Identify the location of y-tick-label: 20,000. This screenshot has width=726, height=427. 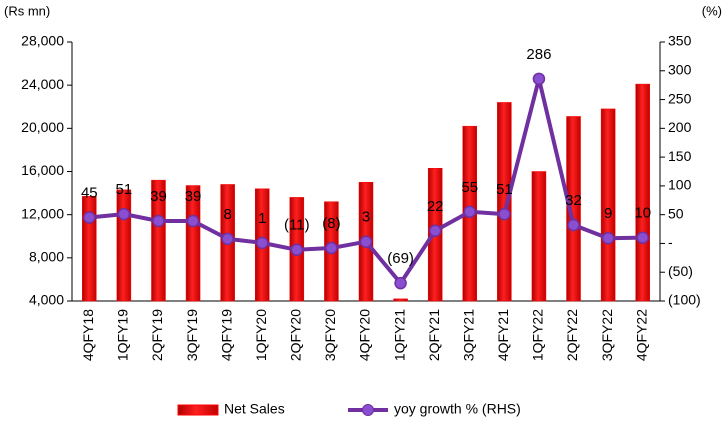
(42, 127).